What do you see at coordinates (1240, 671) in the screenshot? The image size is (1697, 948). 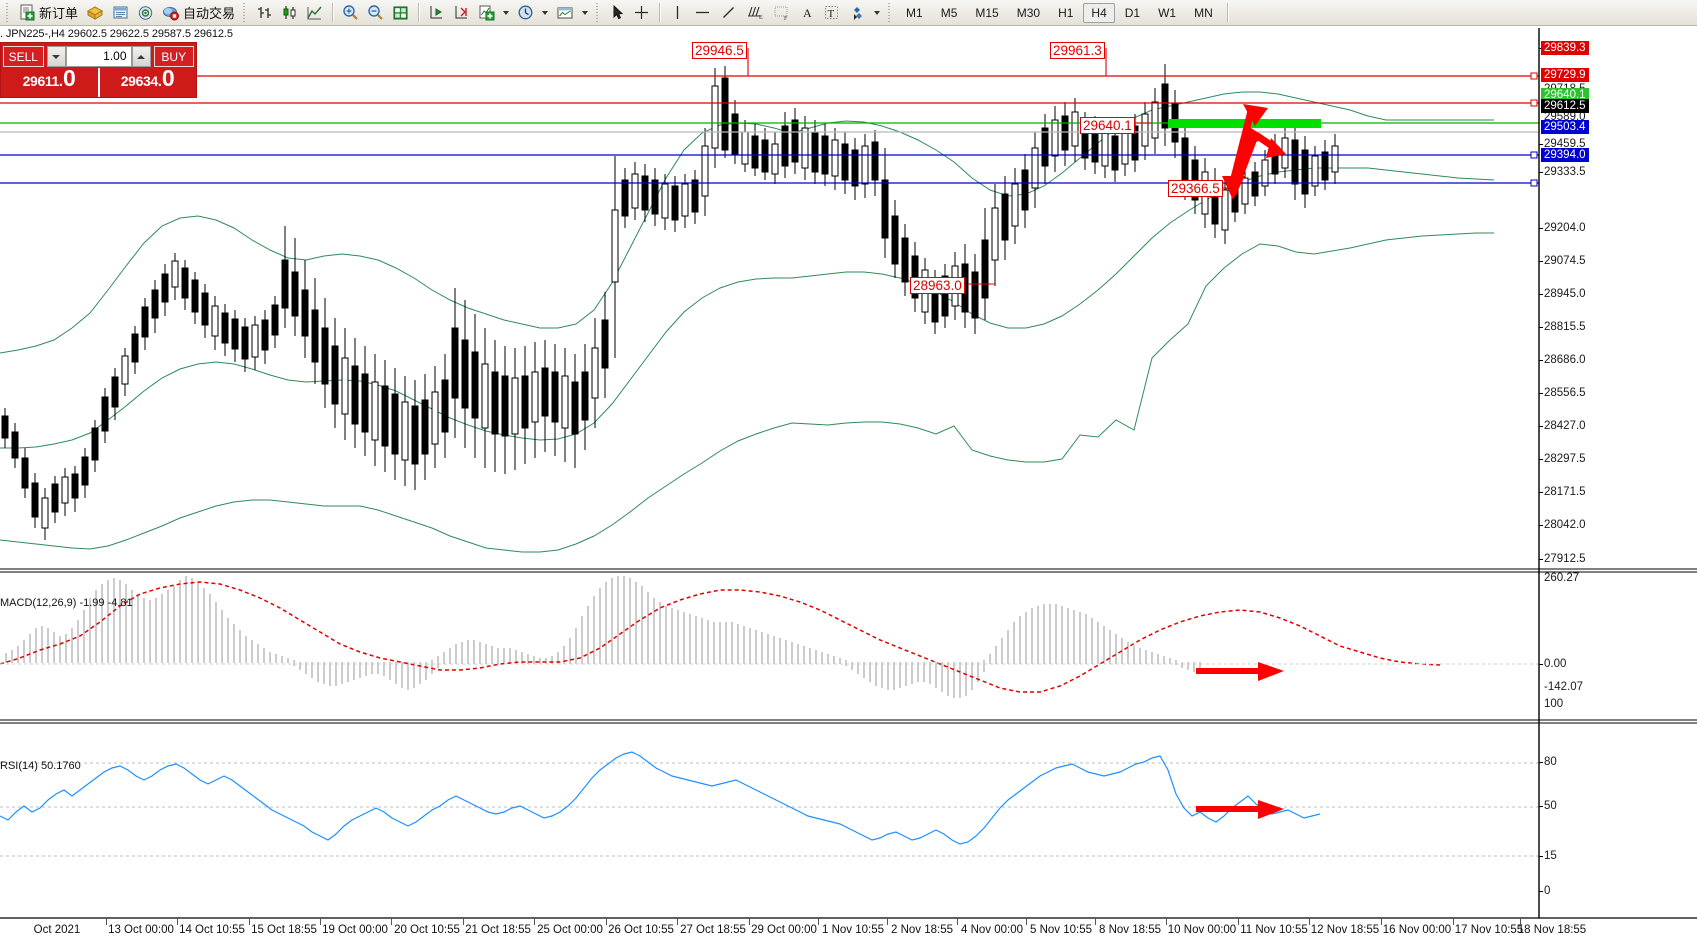 I see `macd-red-arrow` at bounding box center [1240, 671].